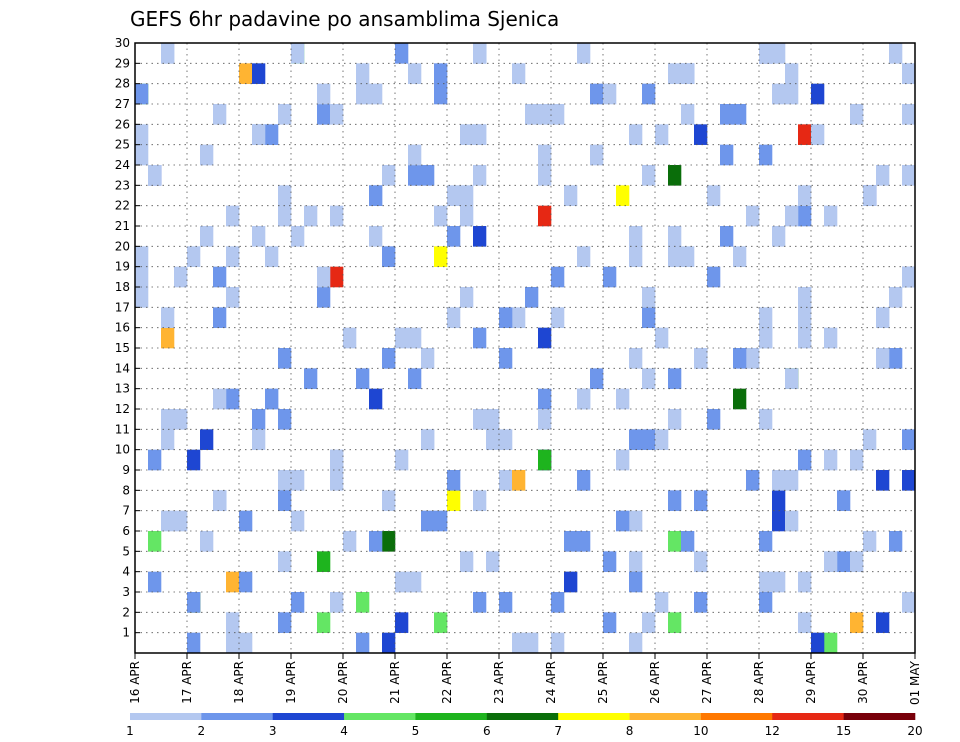 The width and height of the screenshot is (960, 742). I want to click on y-tick-label: 10, so click(122, 450).